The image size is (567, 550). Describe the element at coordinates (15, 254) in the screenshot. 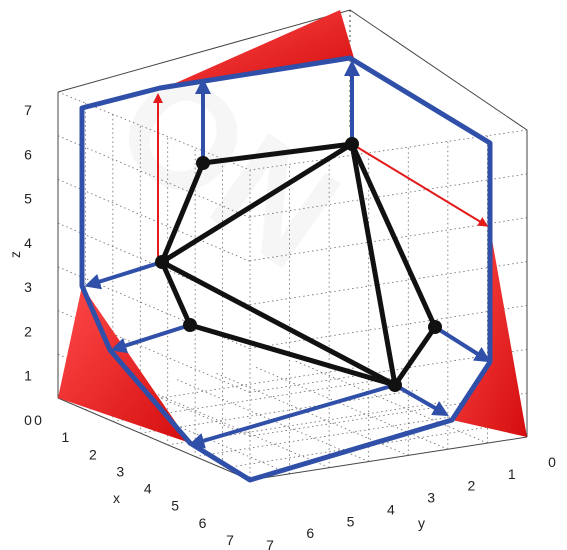

I see `z-axis-label: z` at that location.